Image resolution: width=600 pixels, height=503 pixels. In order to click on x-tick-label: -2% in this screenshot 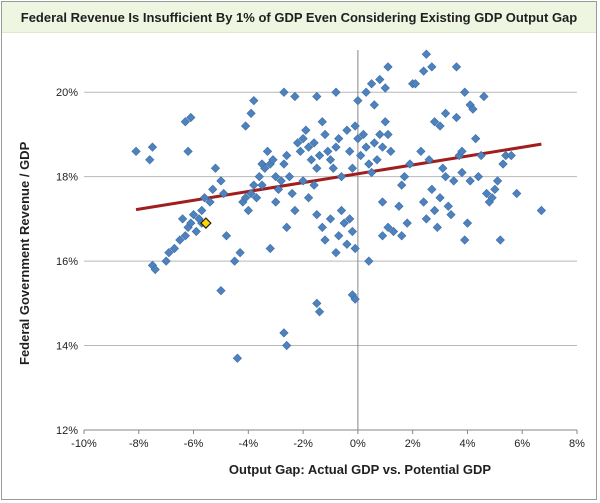, I will do `click(303, 444)`.